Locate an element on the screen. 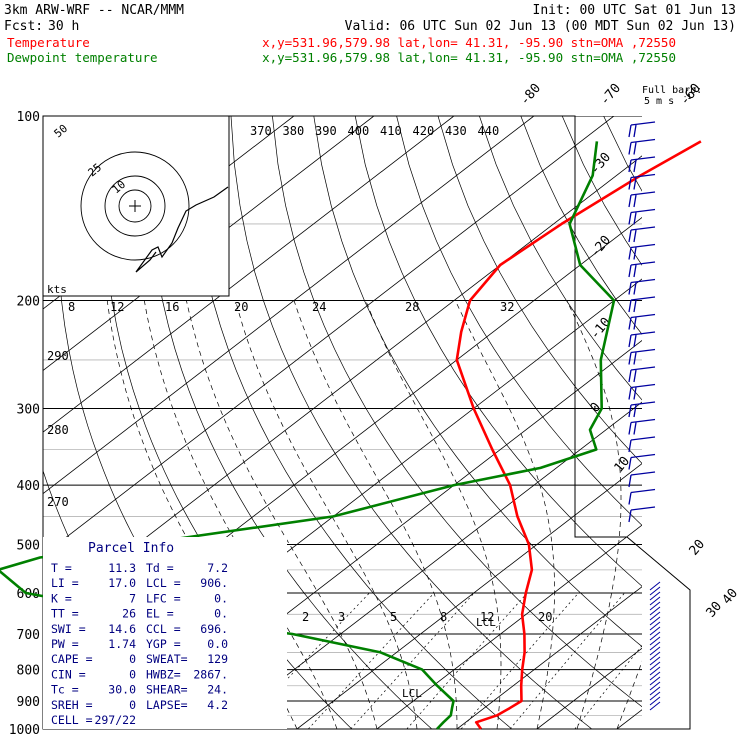 The width and height of the screenshot is (740, 740). pressure-tick-label: 200 is located at coordinates (28, 302).